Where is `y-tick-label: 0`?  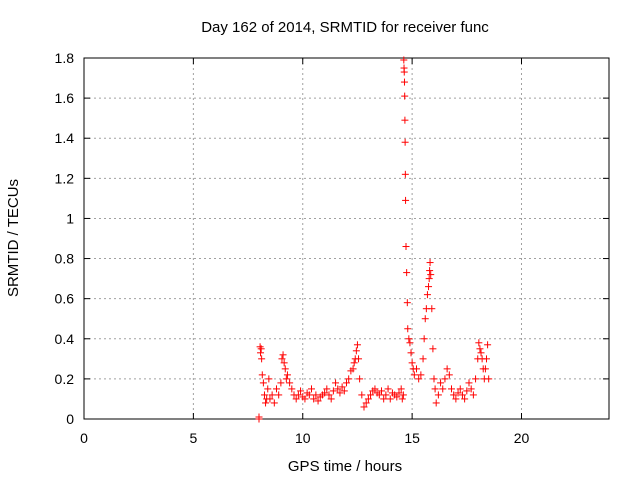
y-tick-label: 0 is located at coordinates (70, 419).